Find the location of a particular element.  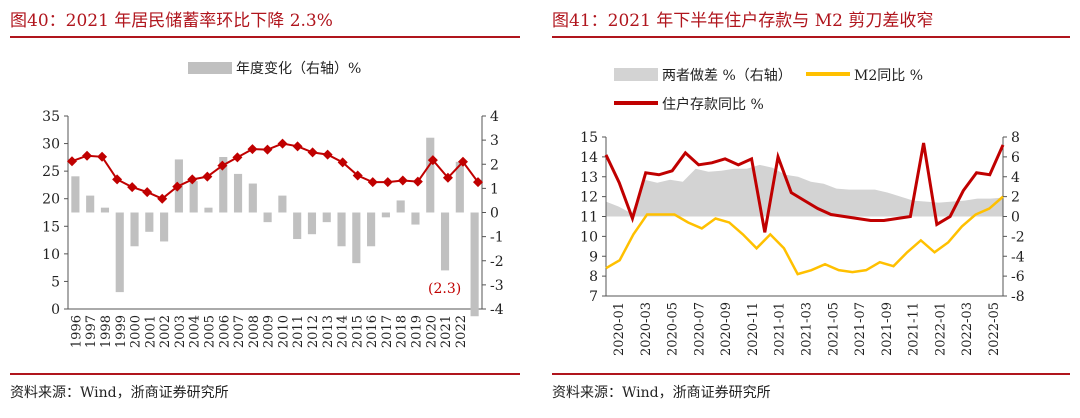

x-tick-label: 2020 is located at coordinates (431, 331).